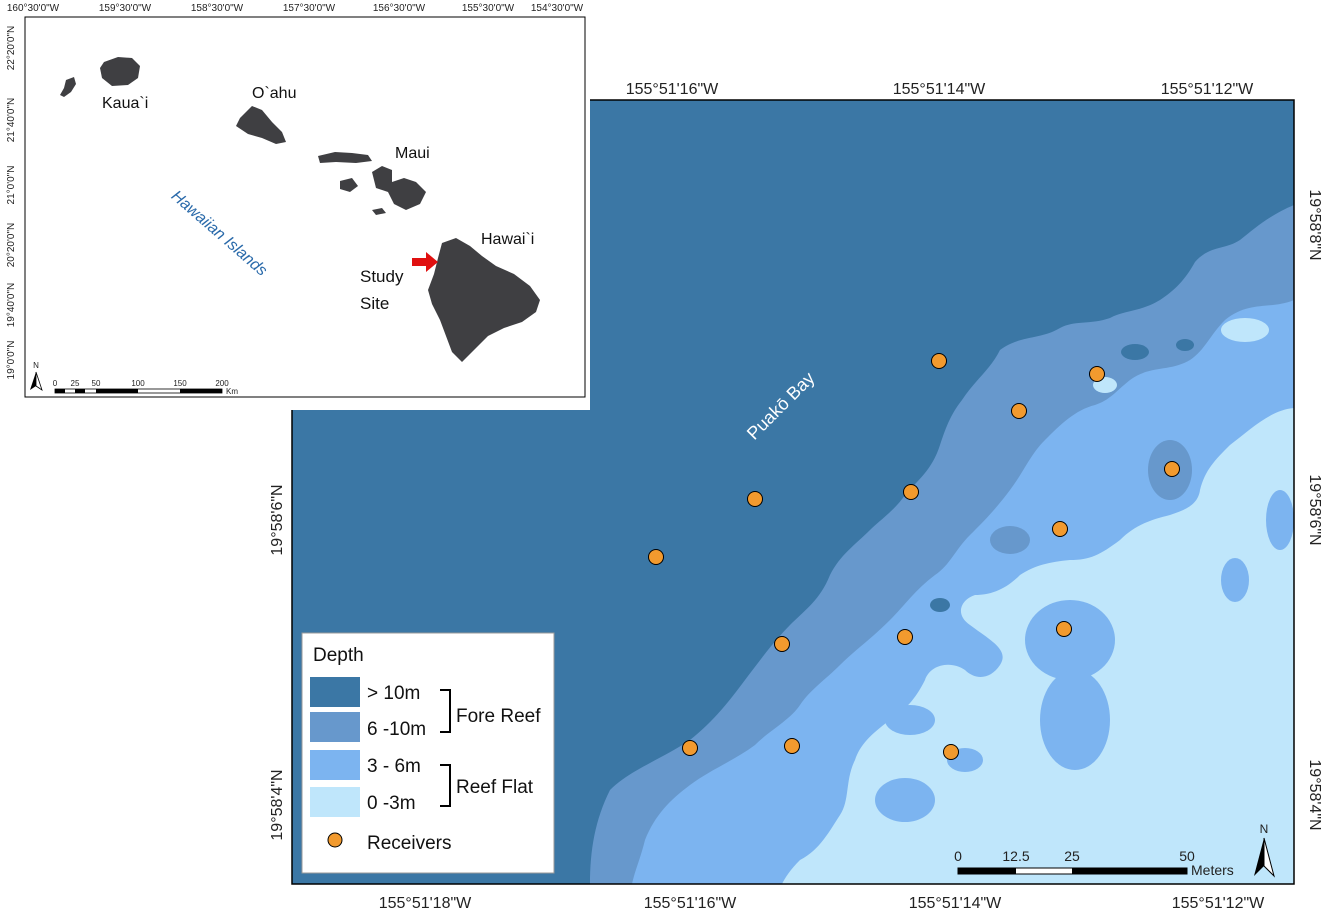 The image size is (1325, 916). What do you see at coordinates (1218, 903) in the screenshot?
I see `bottom-lon-label: 155°51'12"W` at bounding box center [1218, 903].